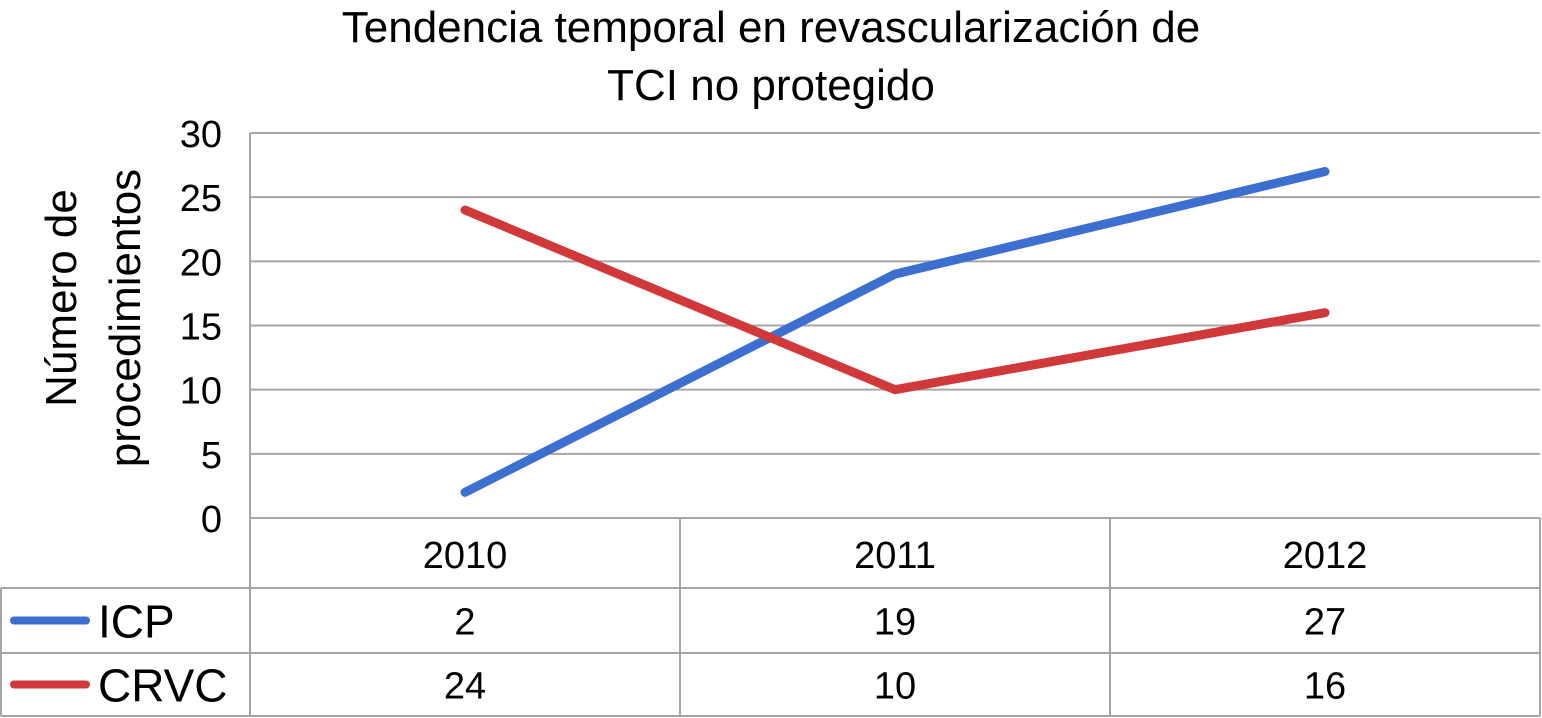 The height and width of the screenshot is (718, 1542). Describe the element at coordinates (136, 622) in the screenshot. I see `legend-label-icp: ICP` at that location.